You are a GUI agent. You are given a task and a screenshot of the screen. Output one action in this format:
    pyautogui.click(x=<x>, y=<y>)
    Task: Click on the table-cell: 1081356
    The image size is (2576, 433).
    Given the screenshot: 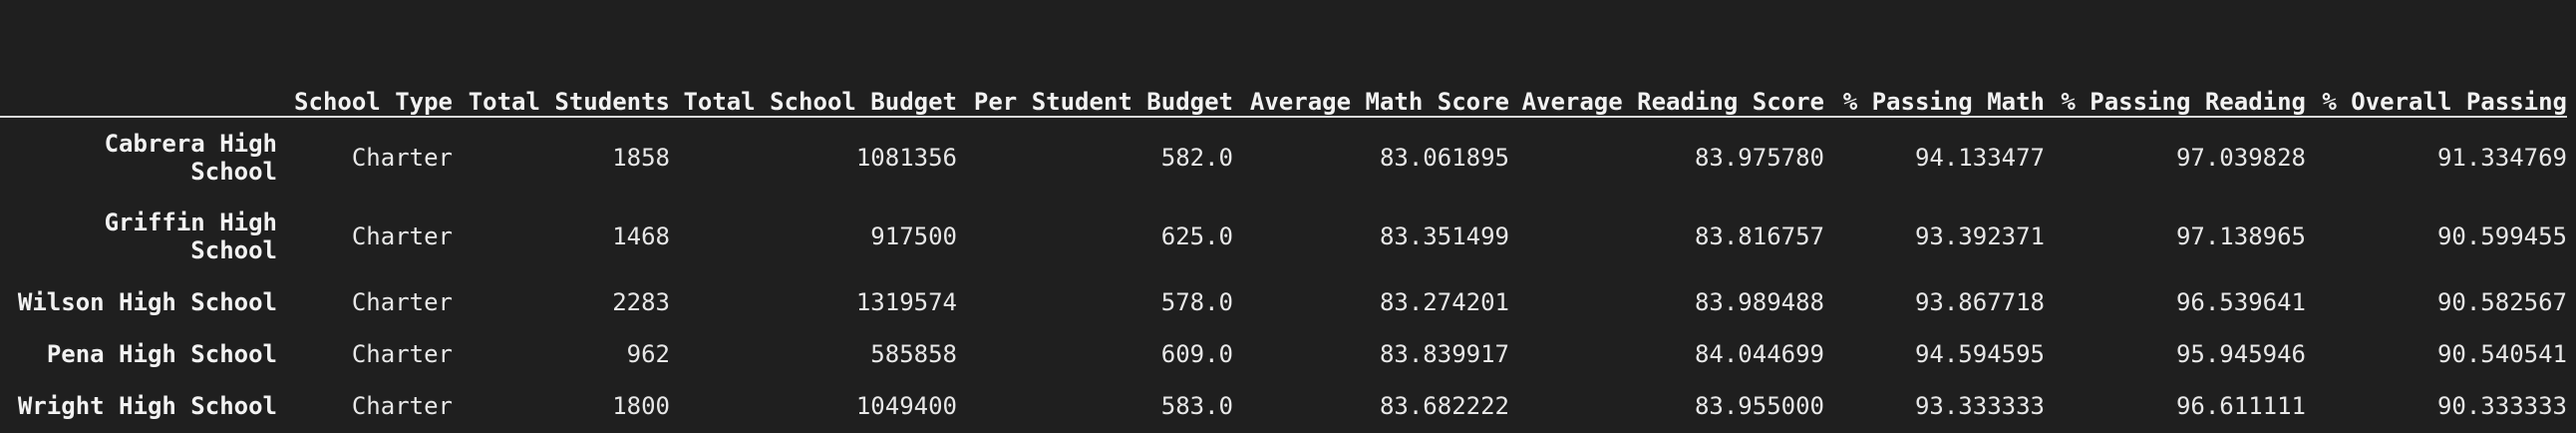 What is the action you would take?
    pyautogui.click(x=906, y=157)
    